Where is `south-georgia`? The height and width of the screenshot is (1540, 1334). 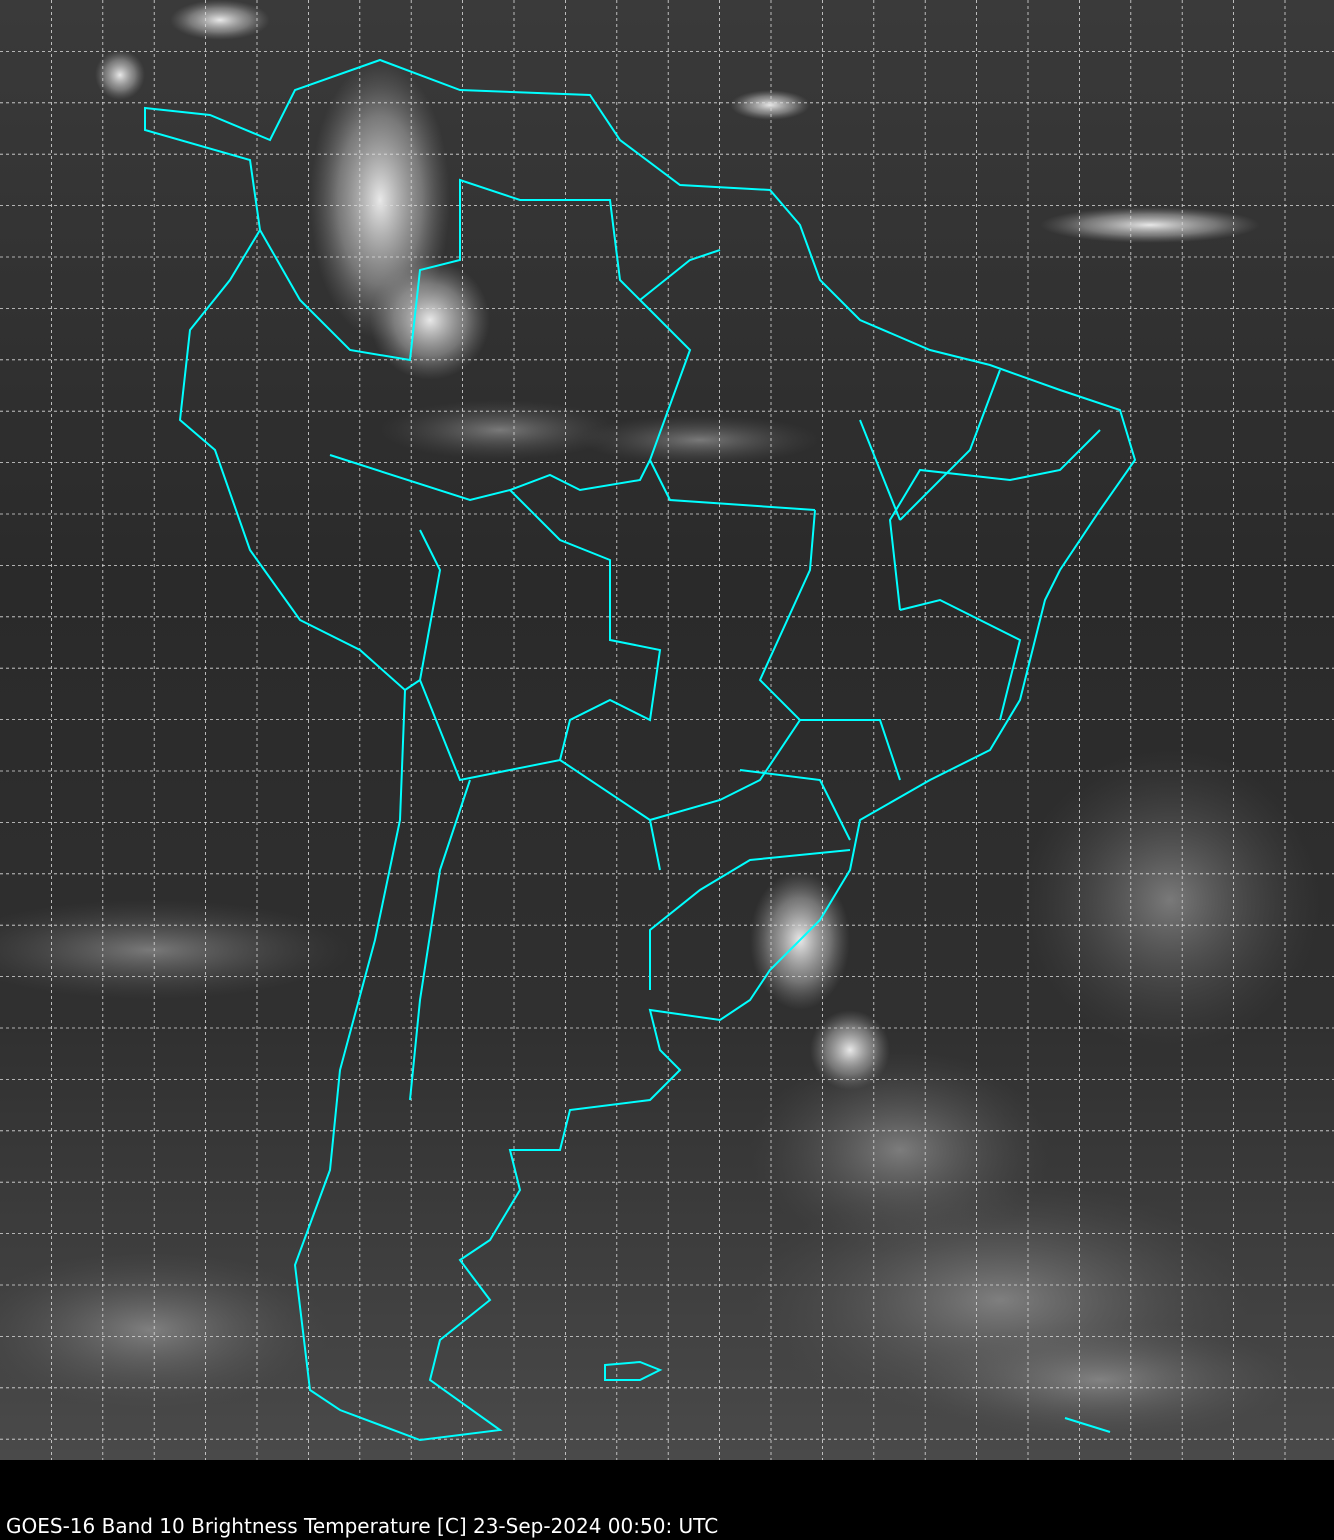
south-georgia is located at coordinates (1087, 1425).